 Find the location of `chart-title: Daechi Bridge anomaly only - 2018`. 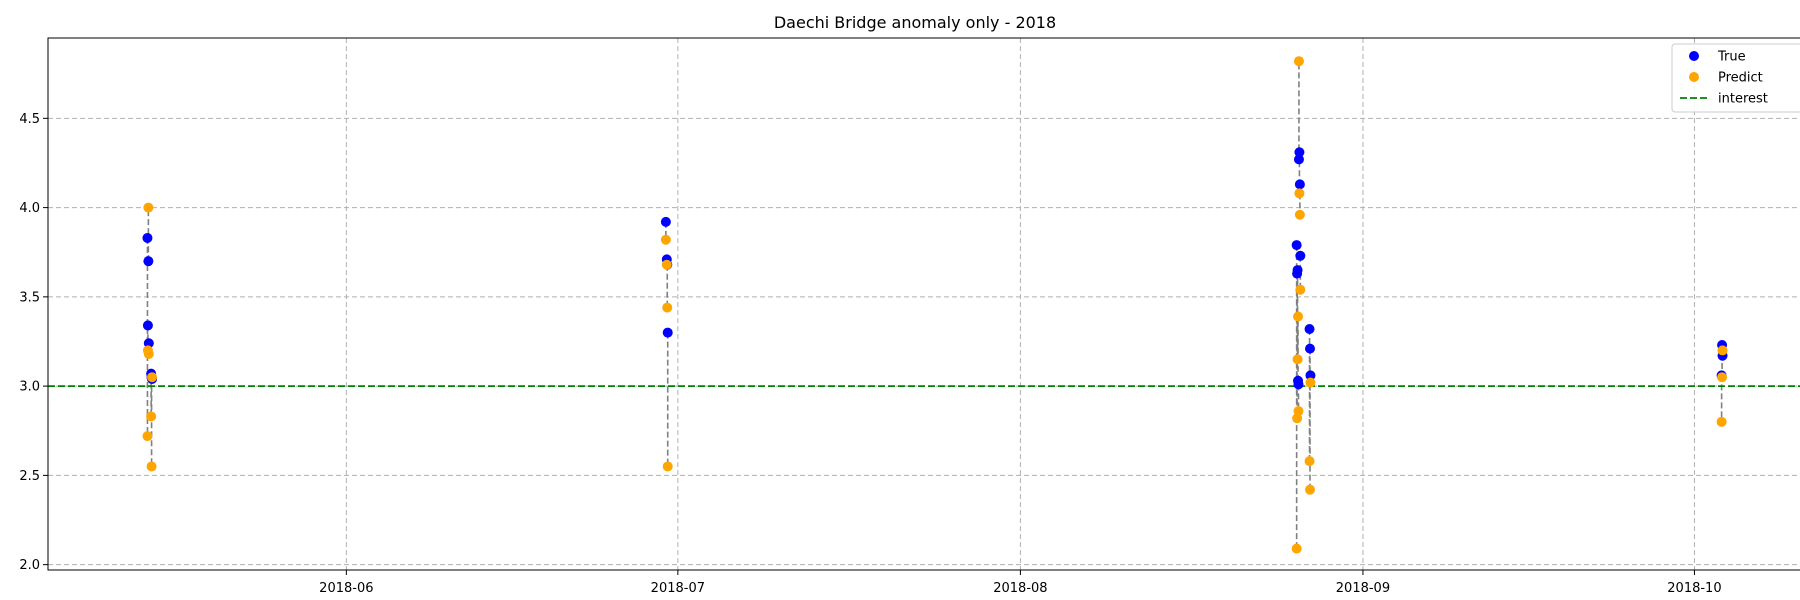

chart-title: Daechi Bridge anomaly only - 2018 is located at coordinates (915, 22).